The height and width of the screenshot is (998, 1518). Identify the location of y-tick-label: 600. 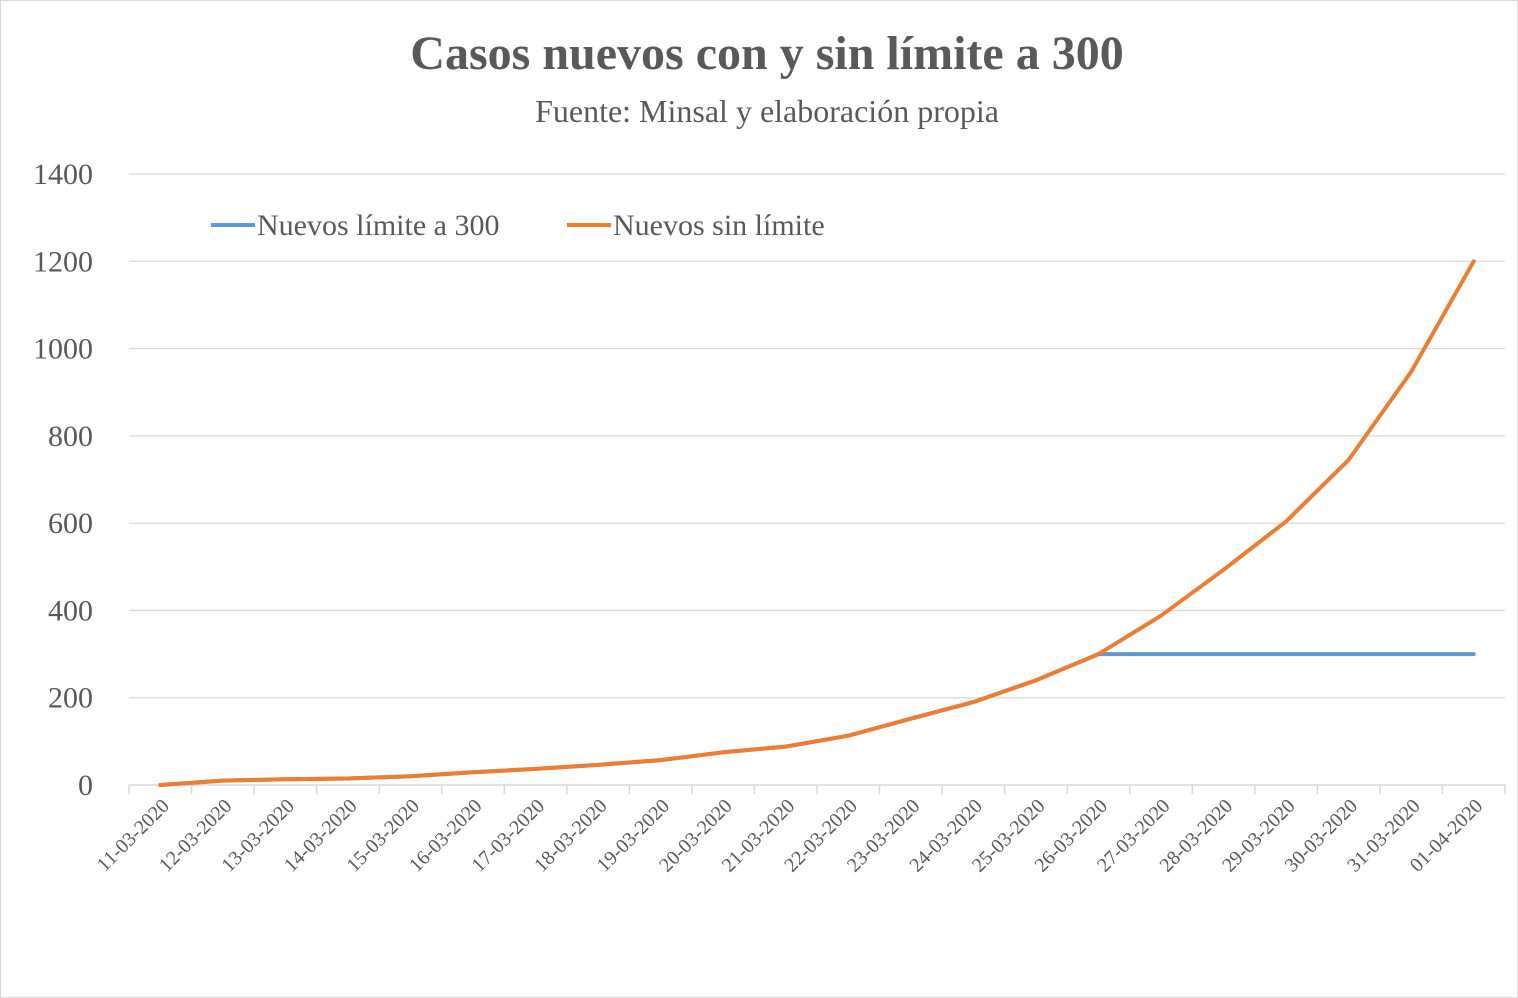
(70, 523).